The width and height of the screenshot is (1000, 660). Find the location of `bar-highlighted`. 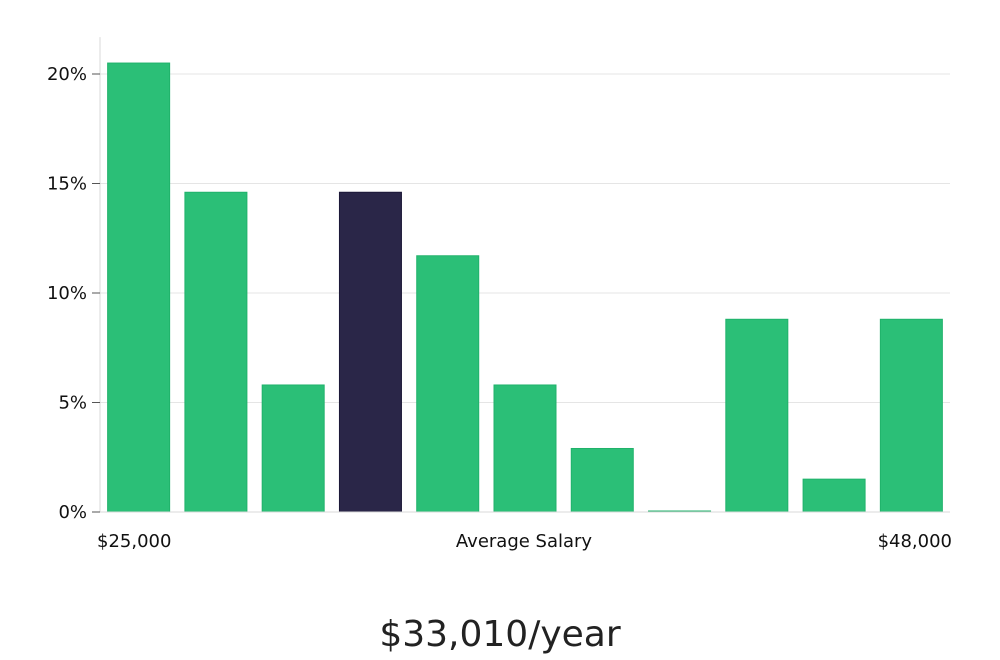

bar-highlighted is located at coordinates (370, 352).